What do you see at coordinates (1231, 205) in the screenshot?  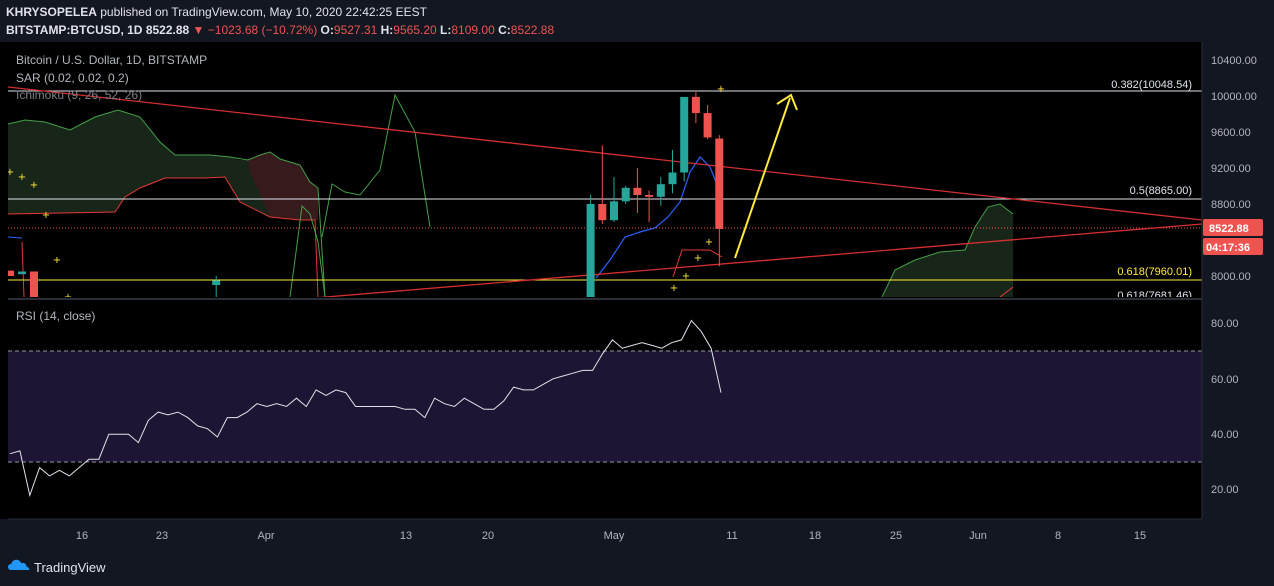 I see `price-tick-8800: 8800.00` at bounding box center [1231, 205].